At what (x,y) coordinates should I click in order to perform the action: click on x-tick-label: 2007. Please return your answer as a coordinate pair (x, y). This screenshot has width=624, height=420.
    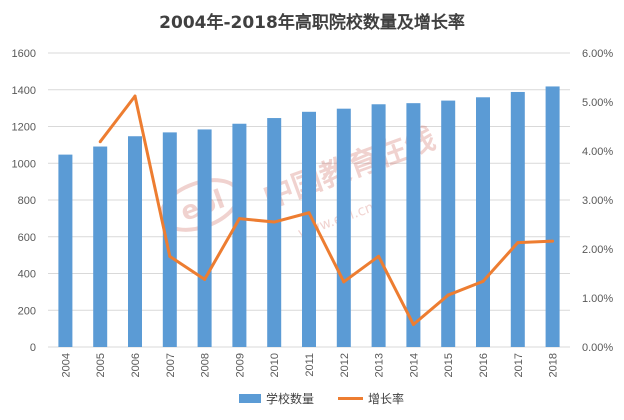
    Looking at the image, I should click on (171, 365).